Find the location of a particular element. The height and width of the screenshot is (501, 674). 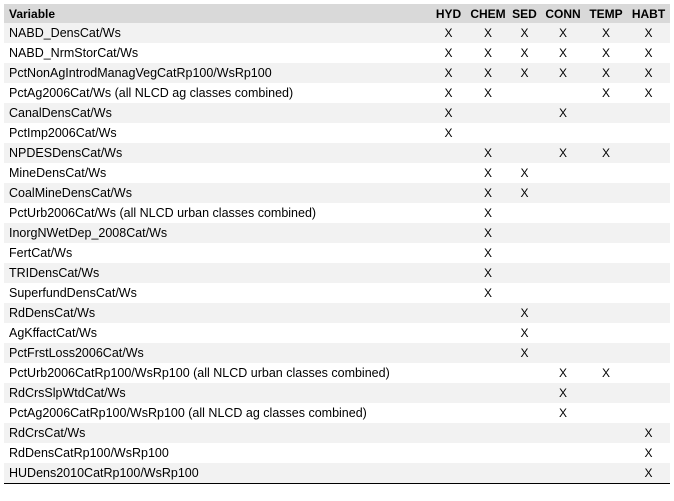

variable-name-cell: PctFrstLoss2006Cat/Ws is located at coordinates (76, 353).